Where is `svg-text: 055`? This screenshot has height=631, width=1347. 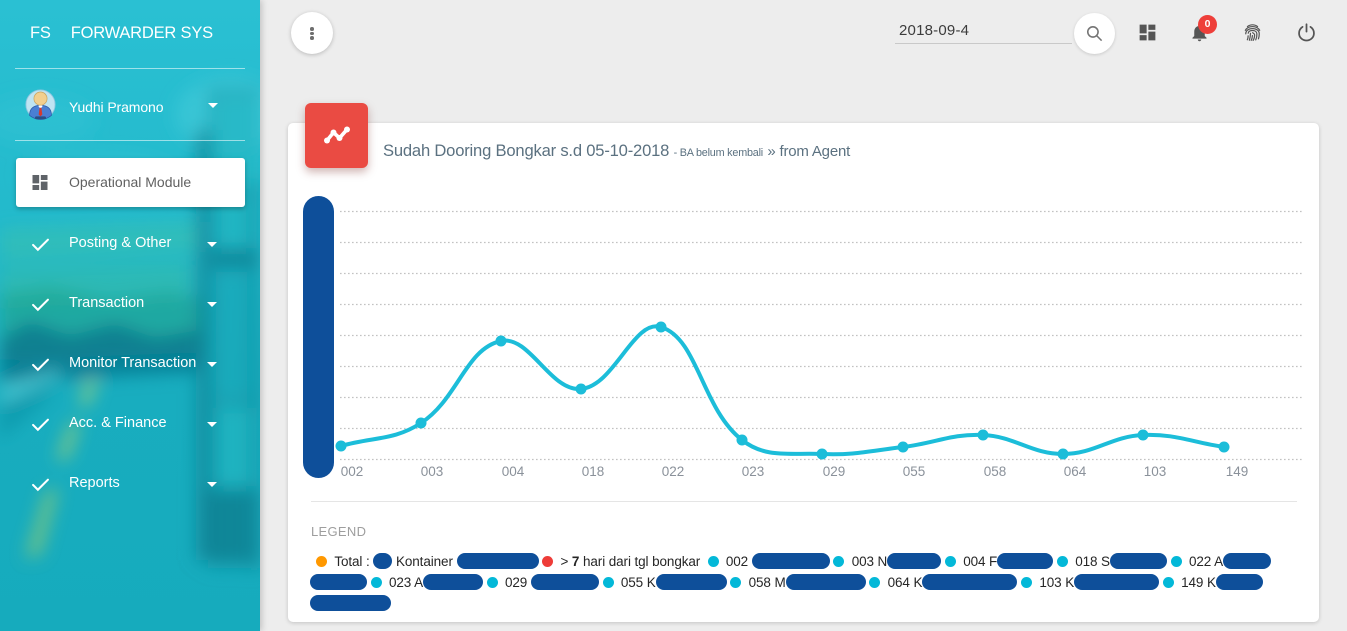 svg-text: 055 is located at coordinates (914, 471).